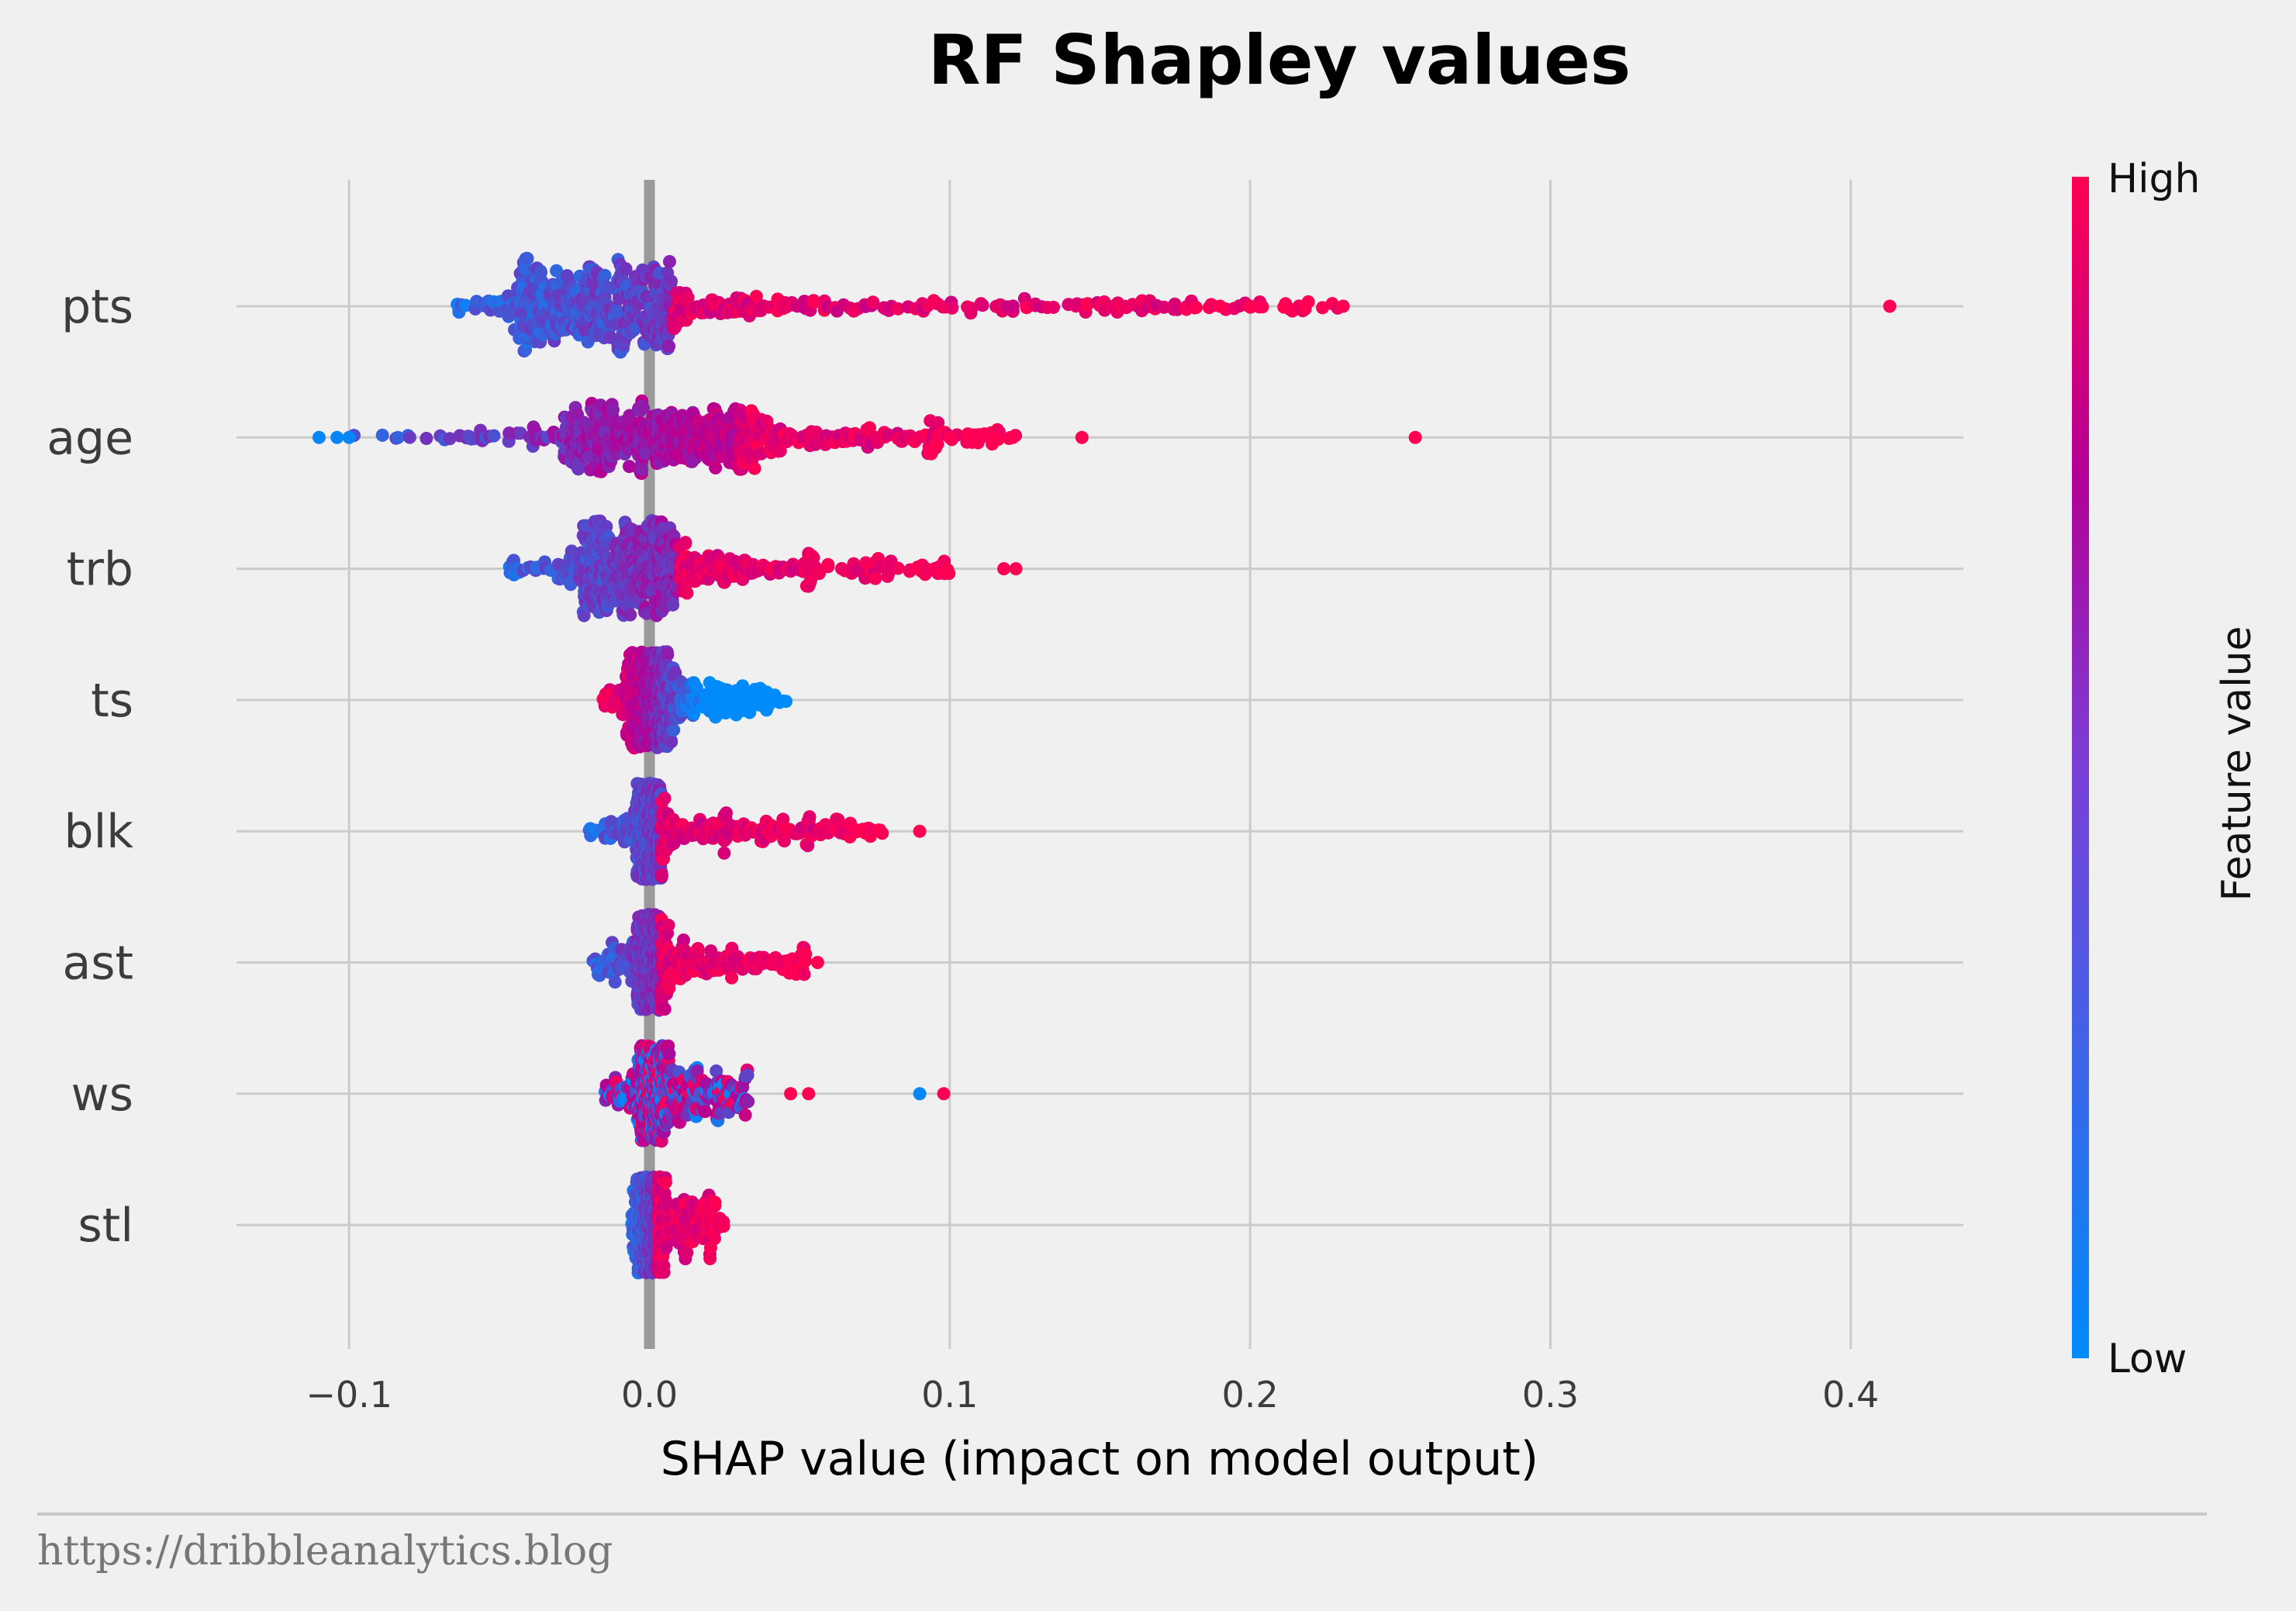 Image resolution: width=2296 pixels, height=1611 pixels. I want to click on shap-outlier-blk, so click(920, 832).